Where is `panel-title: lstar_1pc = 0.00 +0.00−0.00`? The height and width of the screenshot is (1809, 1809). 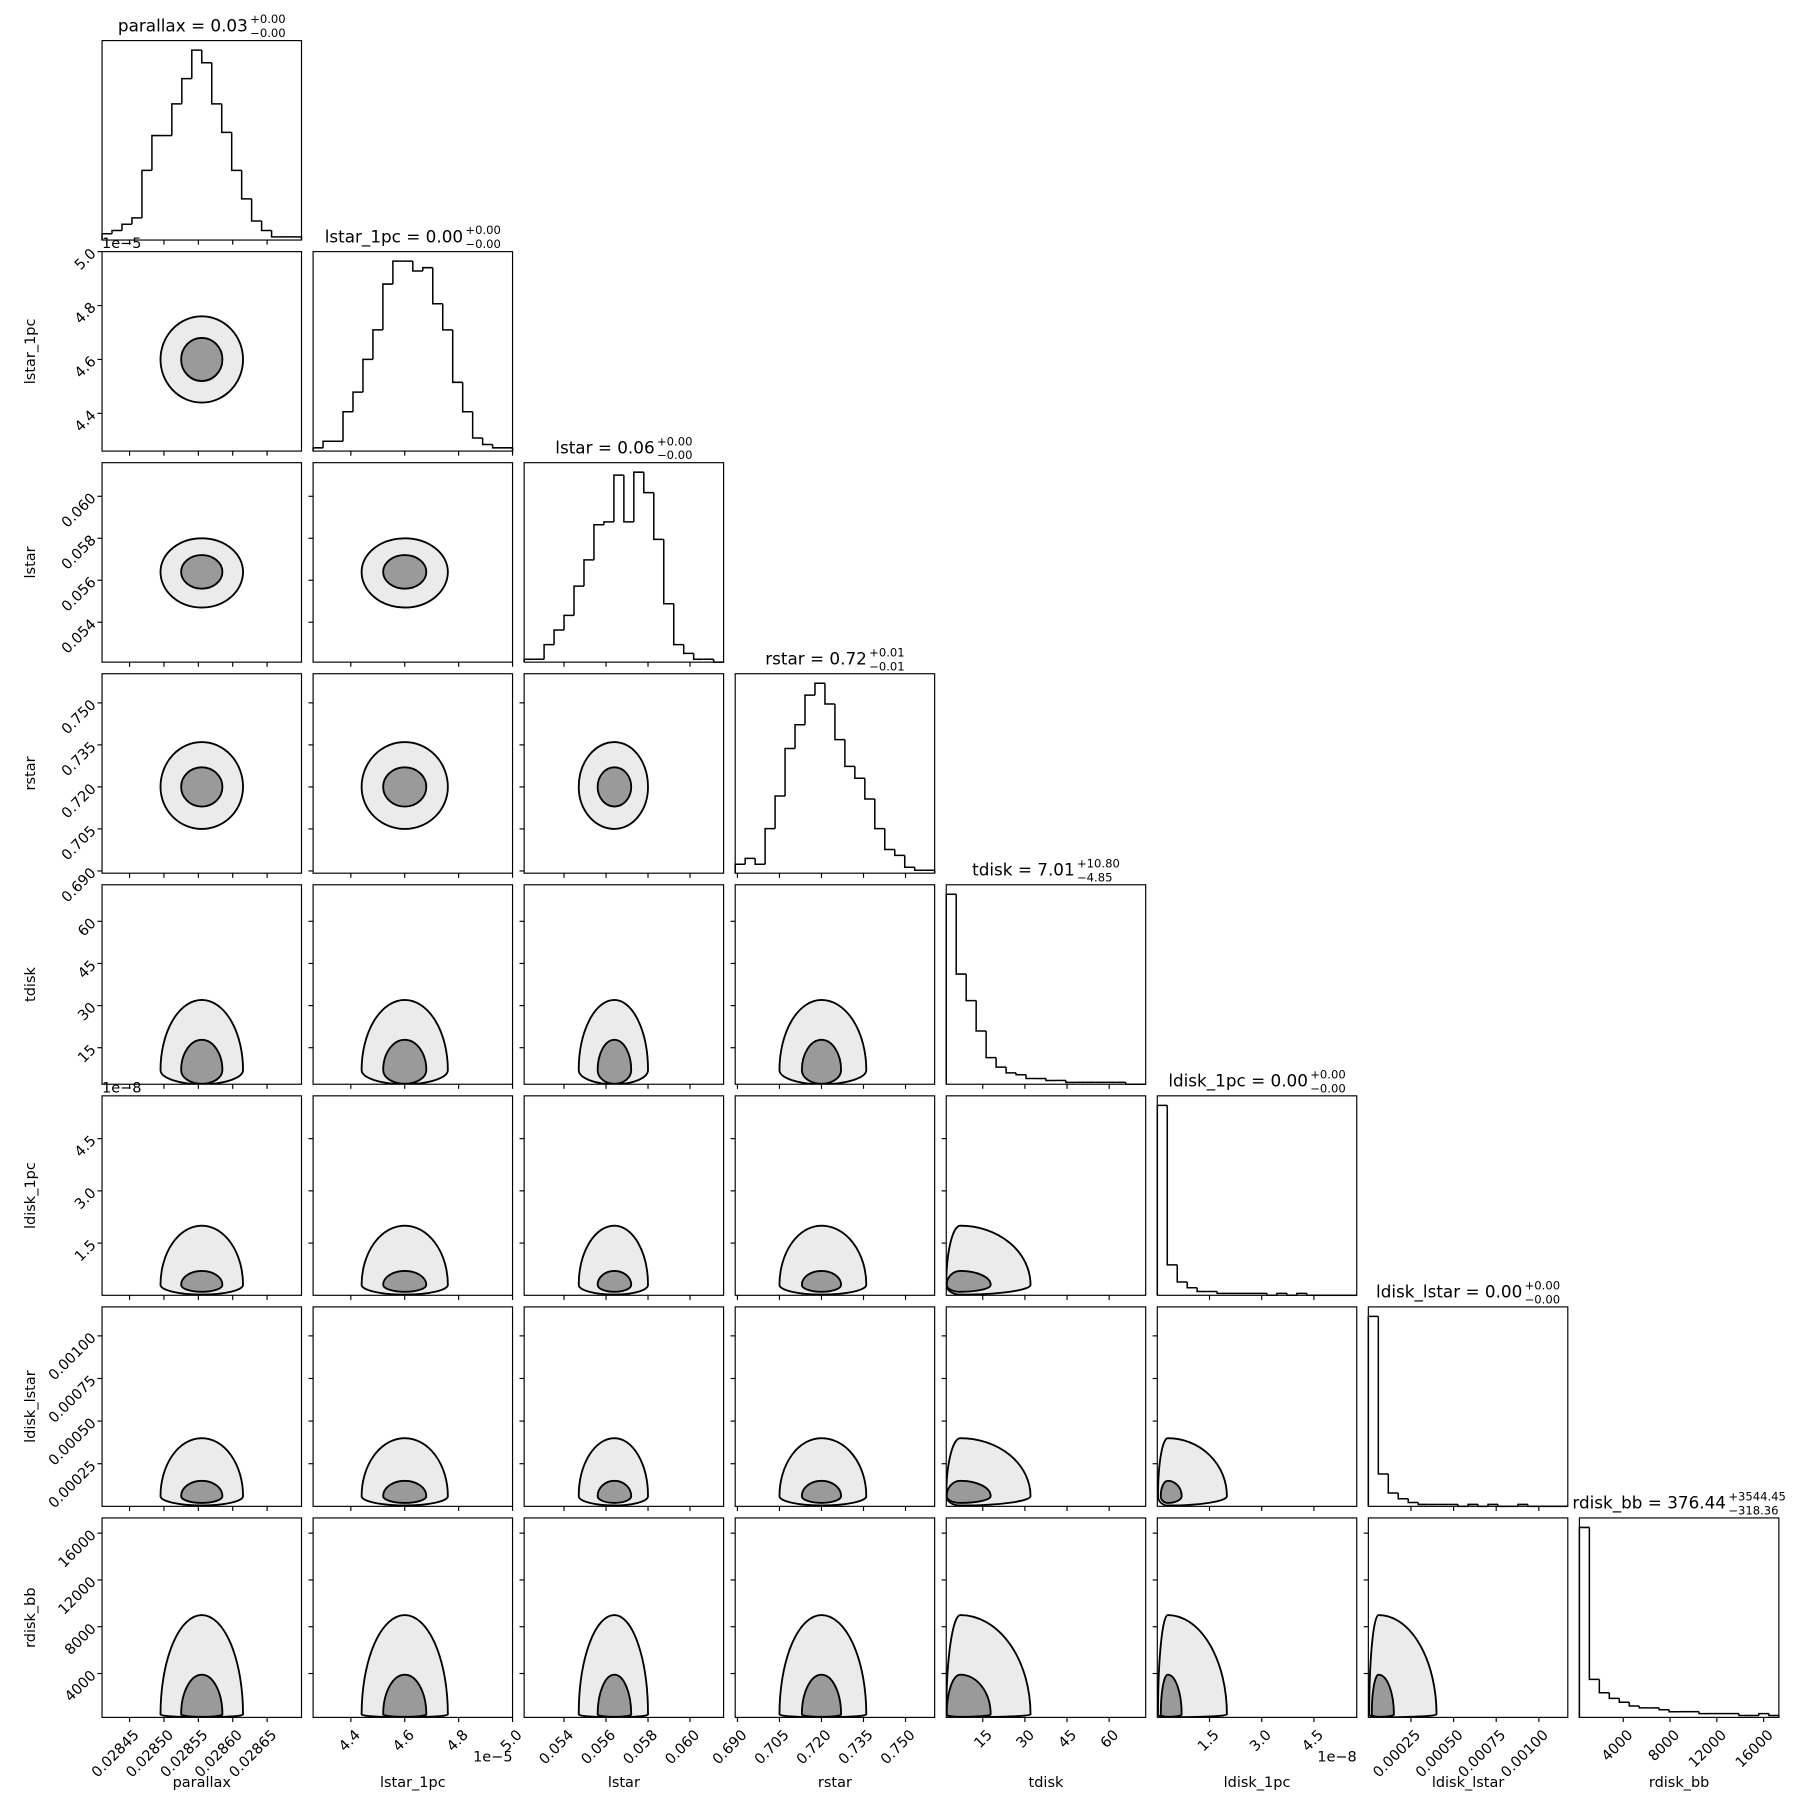 panel-title: lstar_1pc = 0.00 +0.00−0.00 is located at coordinates (413, 237).